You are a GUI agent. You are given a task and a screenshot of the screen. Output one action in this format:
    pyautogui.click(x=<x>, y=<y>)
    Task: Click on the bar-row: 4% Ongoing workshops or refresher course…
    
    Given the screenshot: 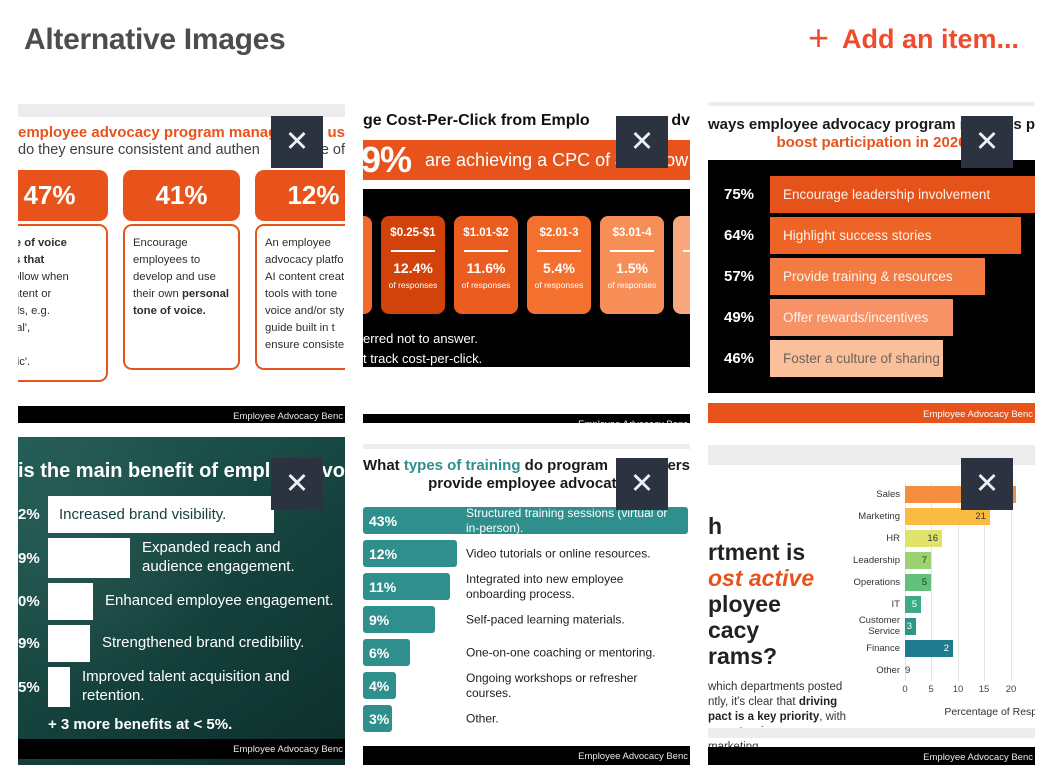 What is the action you would take?
    pyautogui.click(x=526, y=685)
    